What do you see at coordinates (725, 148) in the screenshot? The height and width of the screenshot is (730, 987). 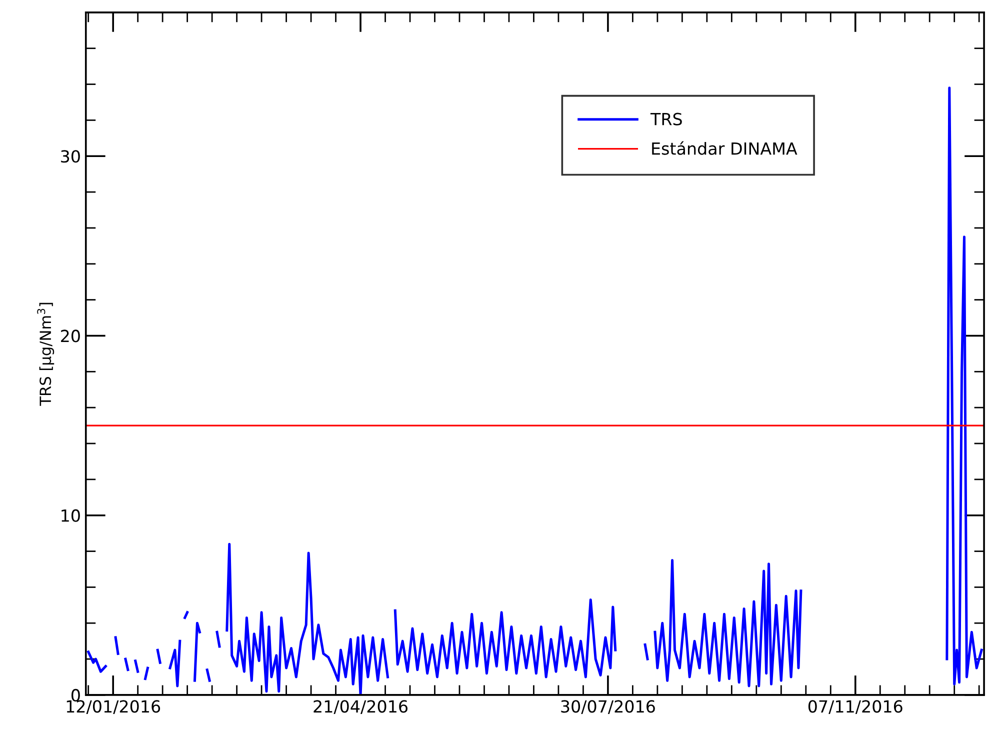 I see `legend-label: Estándar DINAMA` at bounding box center [725, 148].